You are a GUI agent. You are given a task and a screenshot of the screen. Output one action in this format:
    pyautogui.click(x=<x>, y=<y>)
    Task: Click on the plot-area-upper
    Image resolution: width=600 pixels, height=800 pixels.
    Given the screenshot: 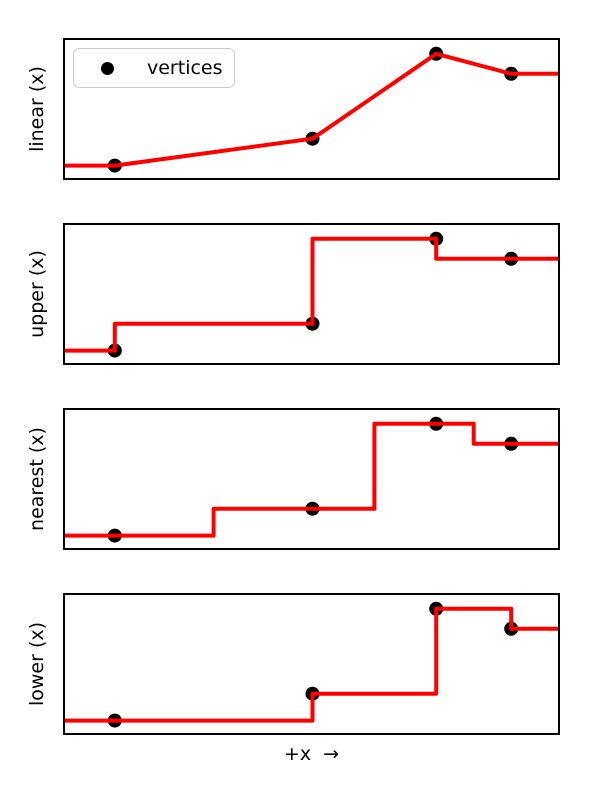 What is the action you would take?
    pyautogui.click(x=311, y=294)
    